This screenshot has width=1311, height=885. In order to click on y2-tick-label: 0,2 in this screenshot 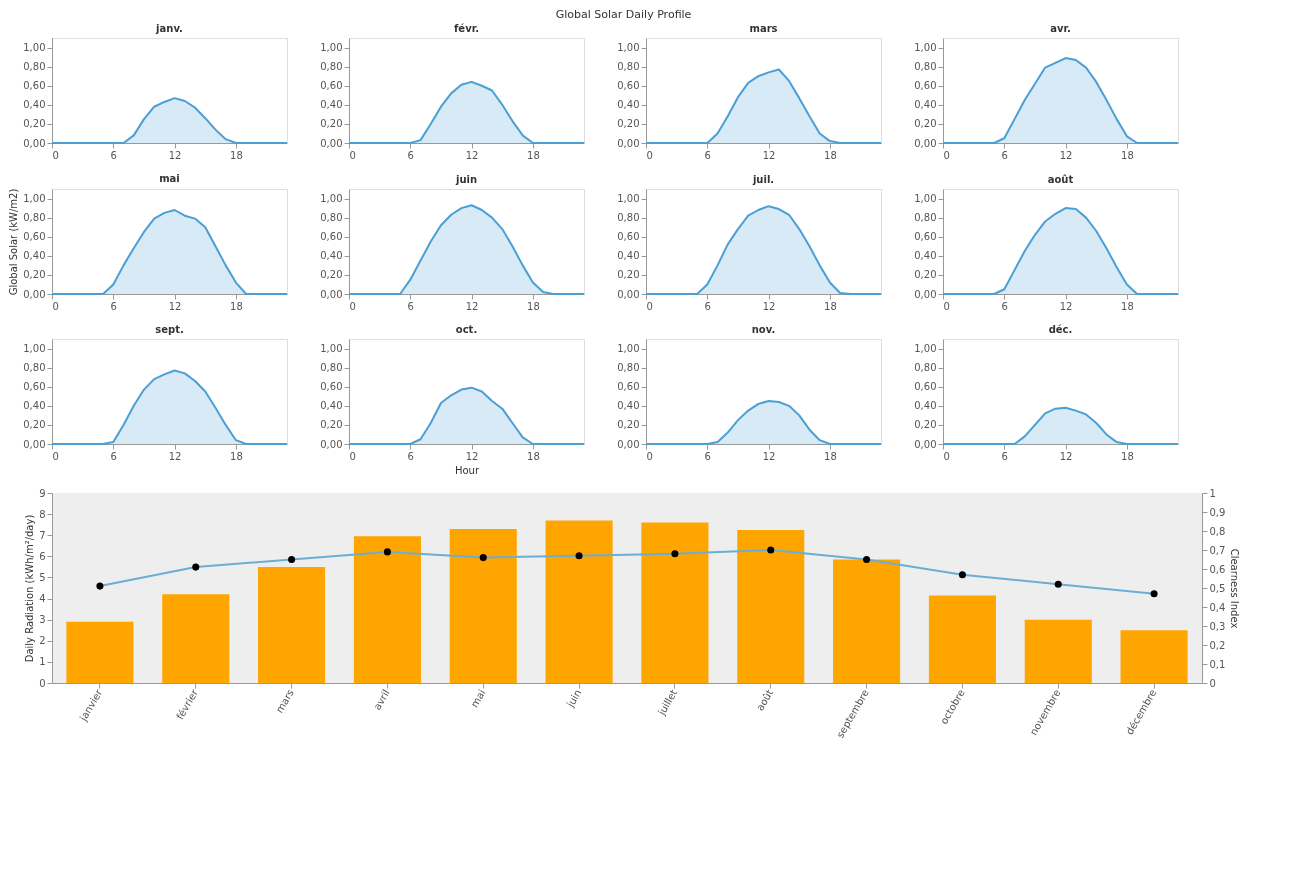, I will do `click(1217, 645)`.